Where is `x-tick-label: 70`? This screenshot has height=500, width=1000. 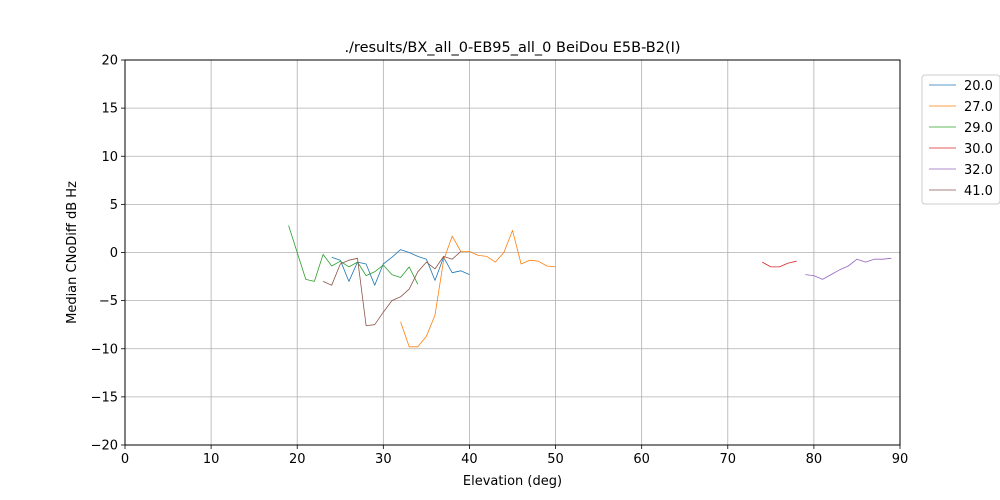
x-tick-label: 70 is located at coordinates (728, 459).